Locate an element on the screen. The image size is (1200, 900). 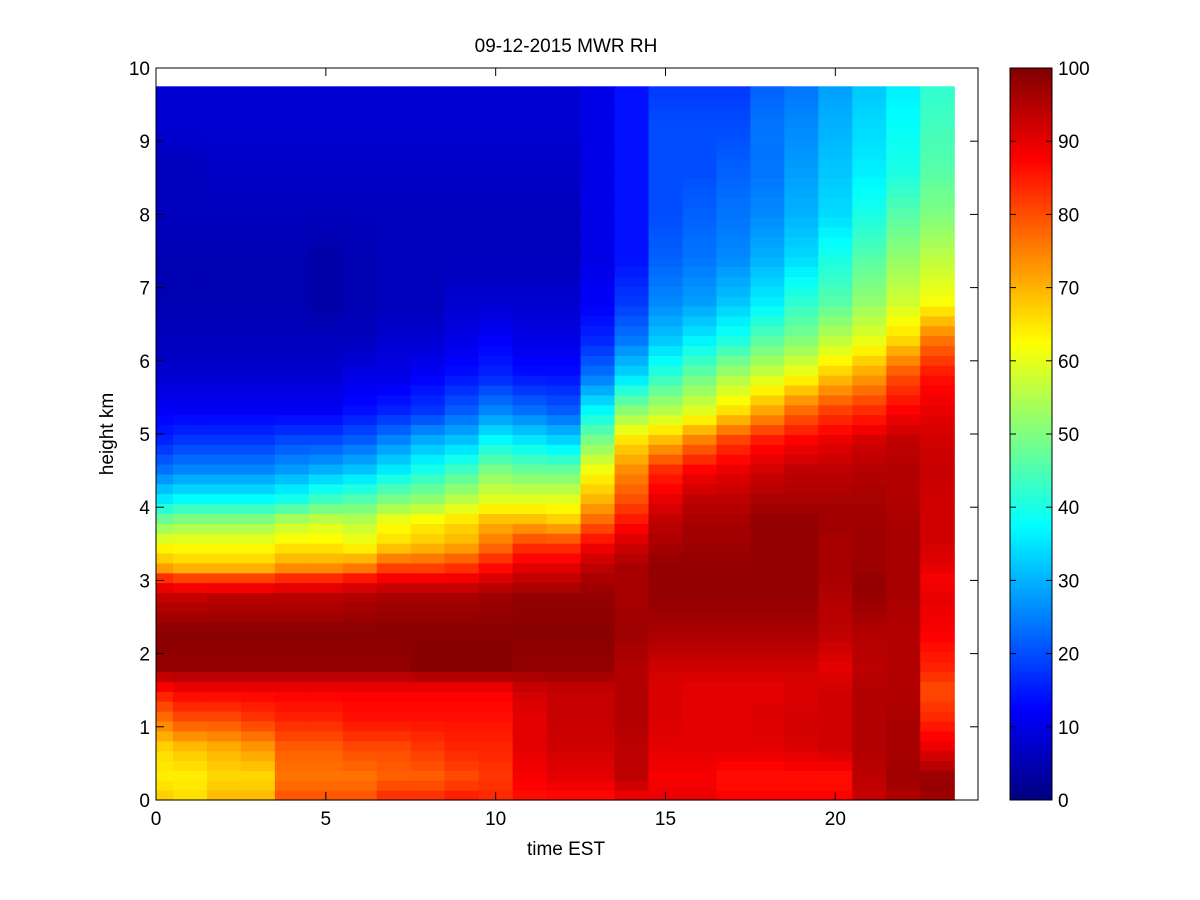
colorbar-tick-label: 70 is located at coordinates (1068, 289).